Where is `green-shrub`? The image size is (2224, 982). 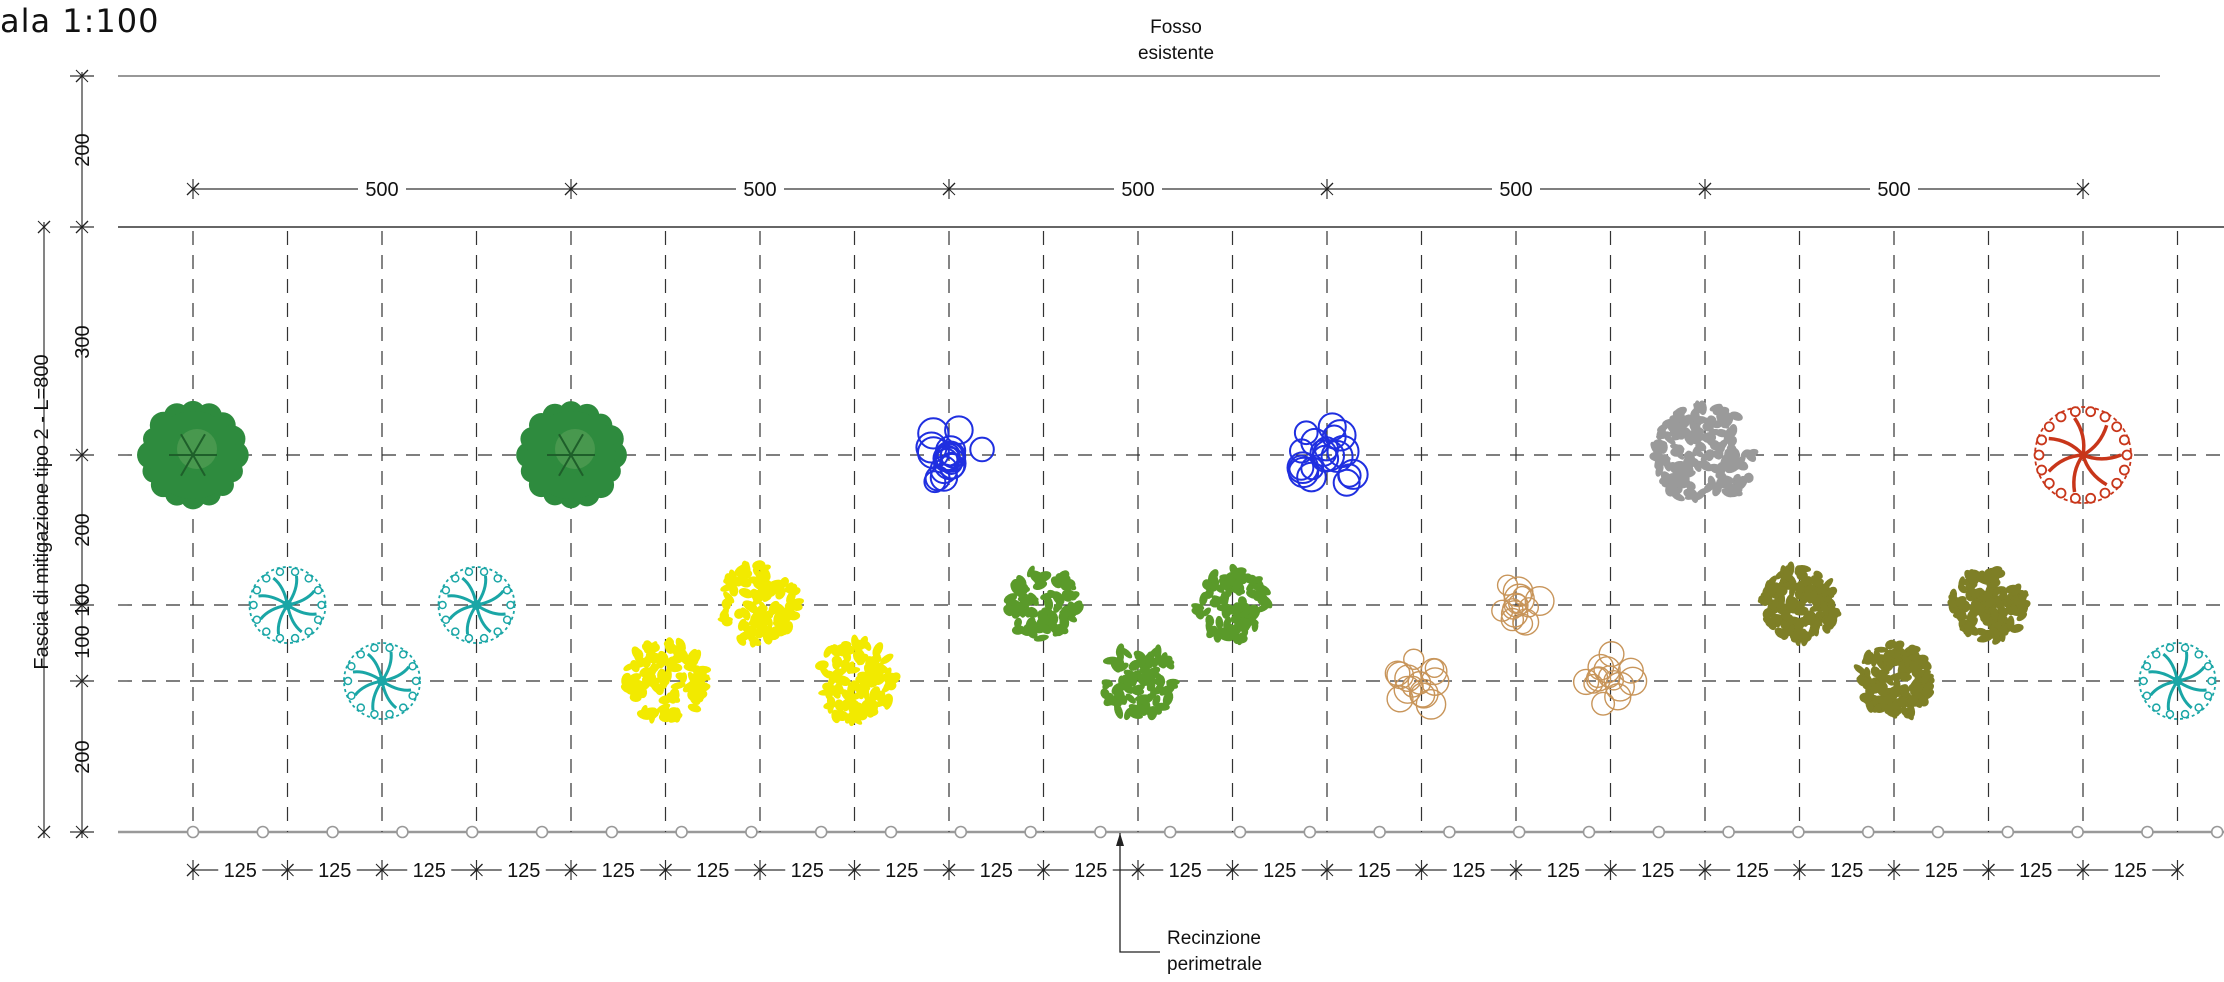 green-shrub is located at coordinates (1232, 604).